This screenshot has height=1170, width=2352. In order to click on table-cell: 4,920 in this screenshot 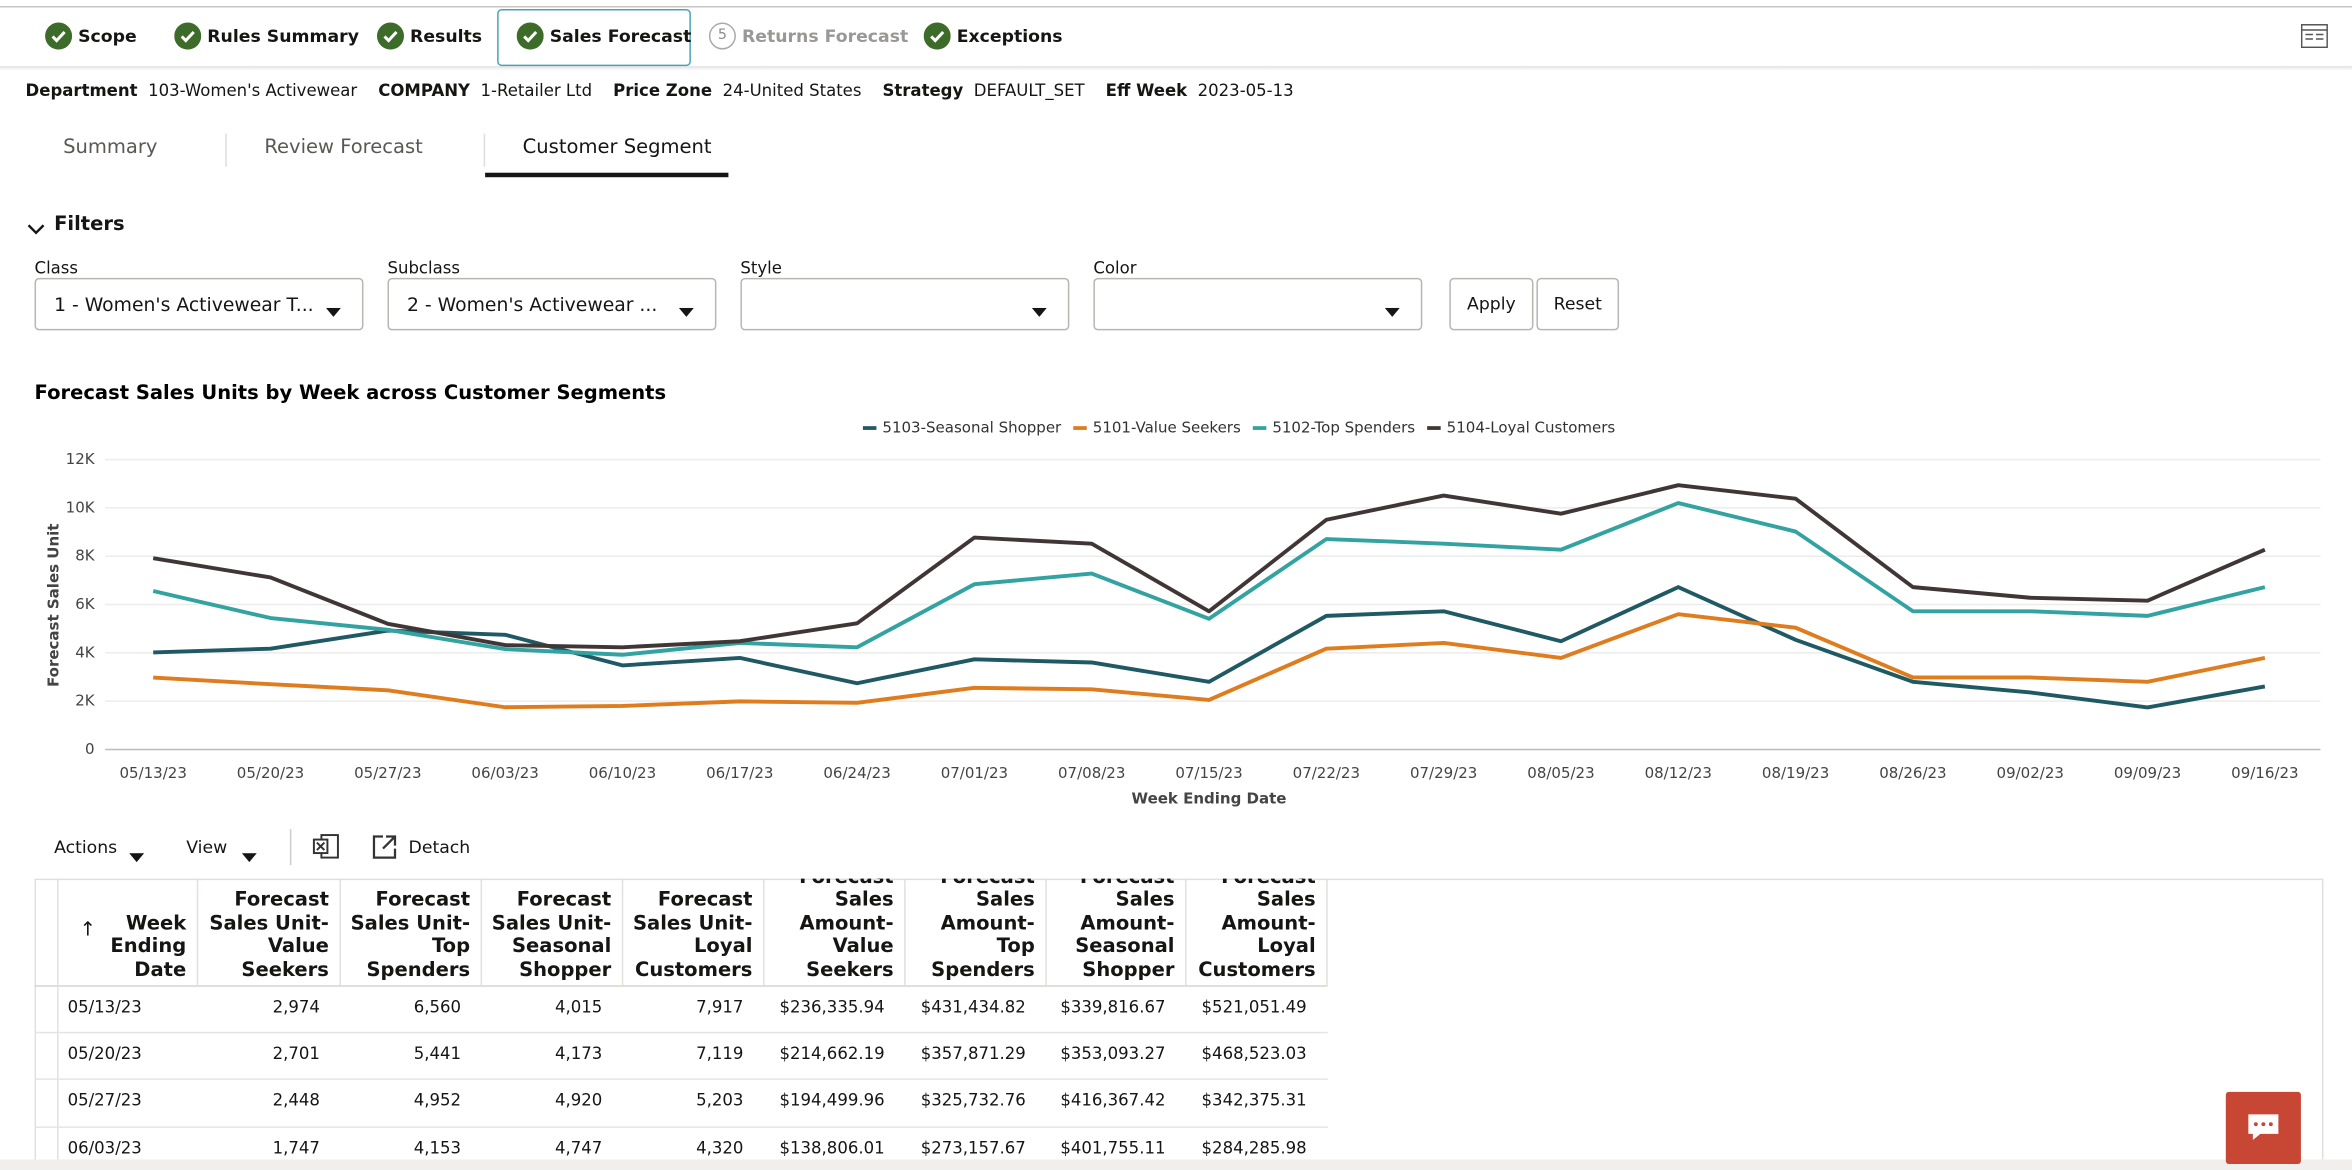, I will do `click(578, 1100)`.